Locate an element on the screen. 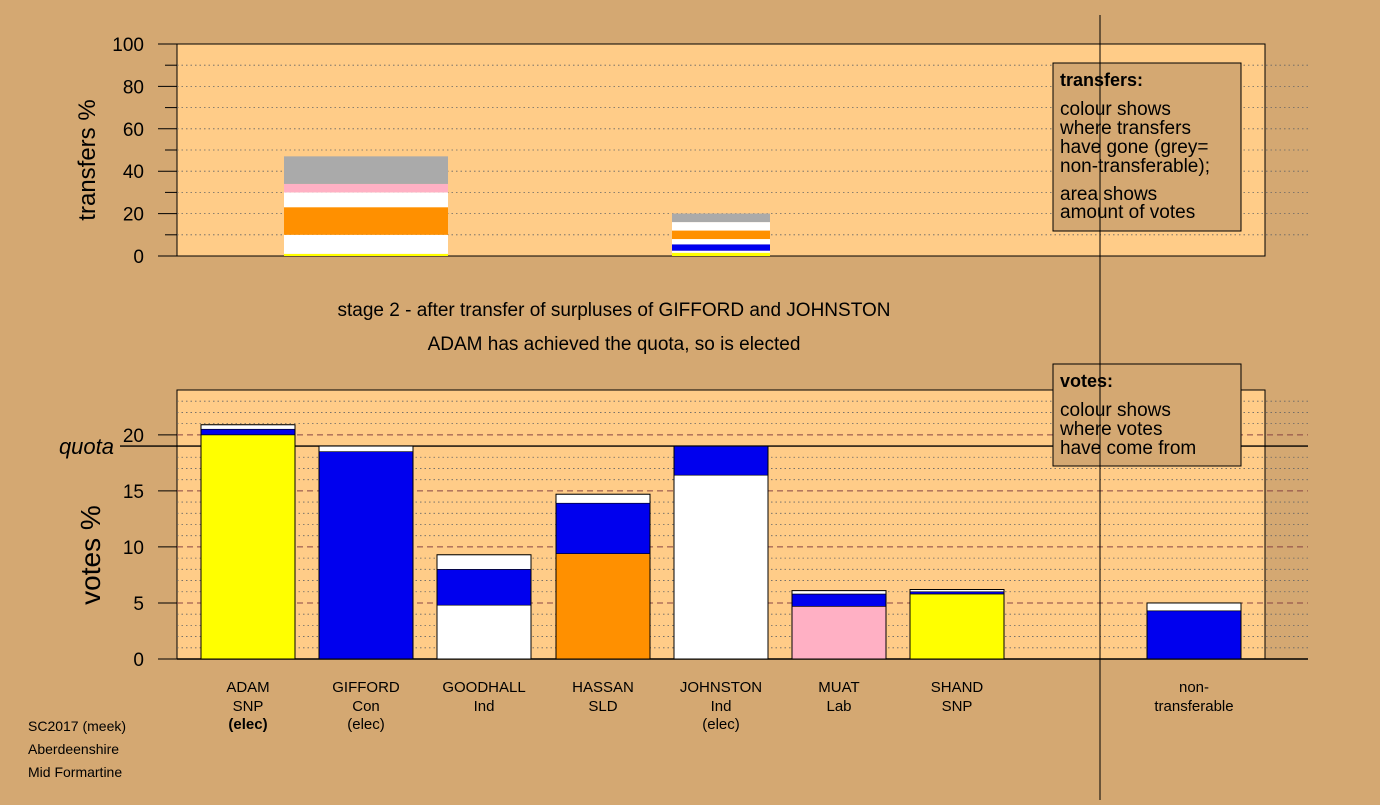 This screenshot has width=1380, height=805. candidate-party: Con is located at coordinates (366, 706).